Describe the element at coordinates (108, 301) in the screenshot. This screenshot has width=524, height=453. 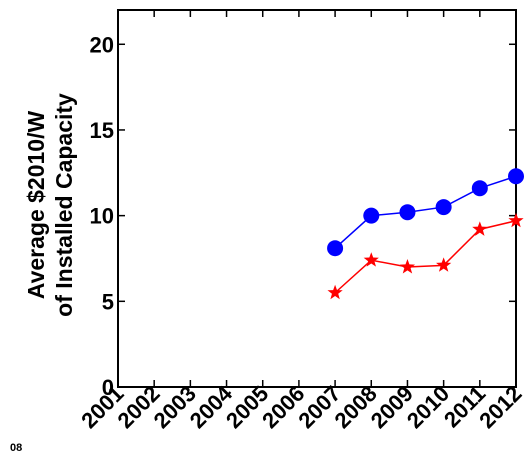
I see `y-tick-label: 5` at that location.